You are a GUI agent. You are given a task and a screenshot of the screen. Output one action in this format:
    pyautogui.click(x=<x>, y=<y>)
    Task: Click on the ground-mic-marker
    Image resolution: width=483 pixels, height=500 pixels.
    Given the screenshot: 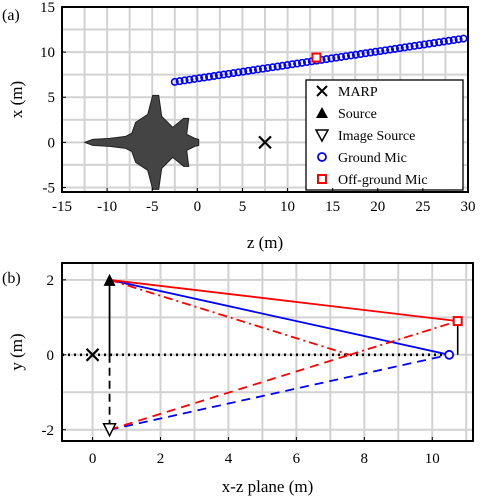 What is the action you would take?
    pyautogui.click(x=449, y=354)
    